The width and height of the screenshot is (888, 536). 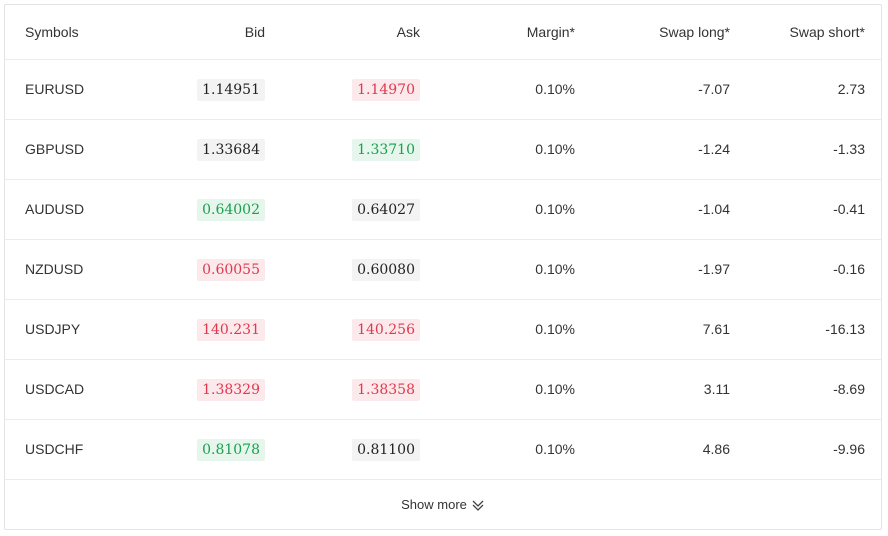 I want to click on swap-short-cell: -16.13, so click(x=845, y=329).